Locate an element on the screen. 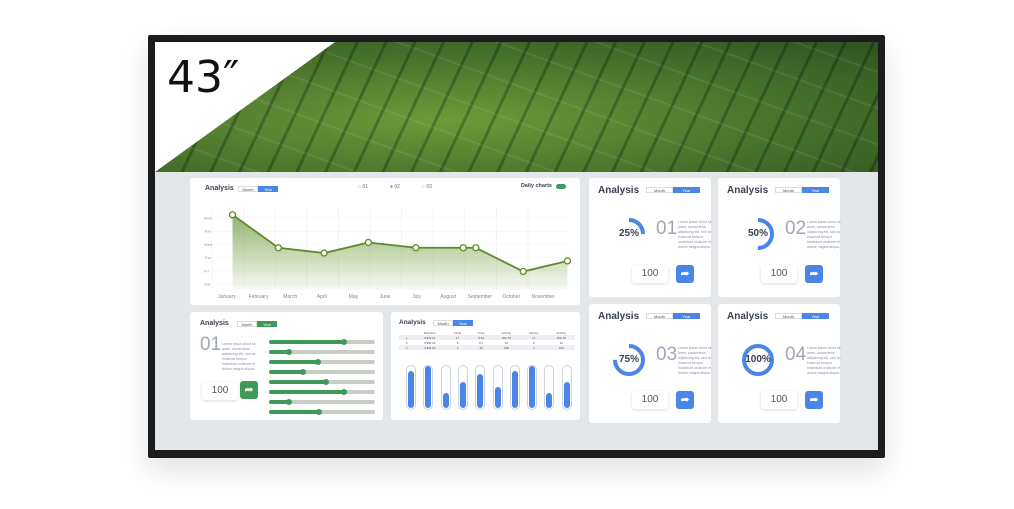 The height and width of the screenshot is (509, 1014). table-cell: 36 is located at coordinates (481, 347).